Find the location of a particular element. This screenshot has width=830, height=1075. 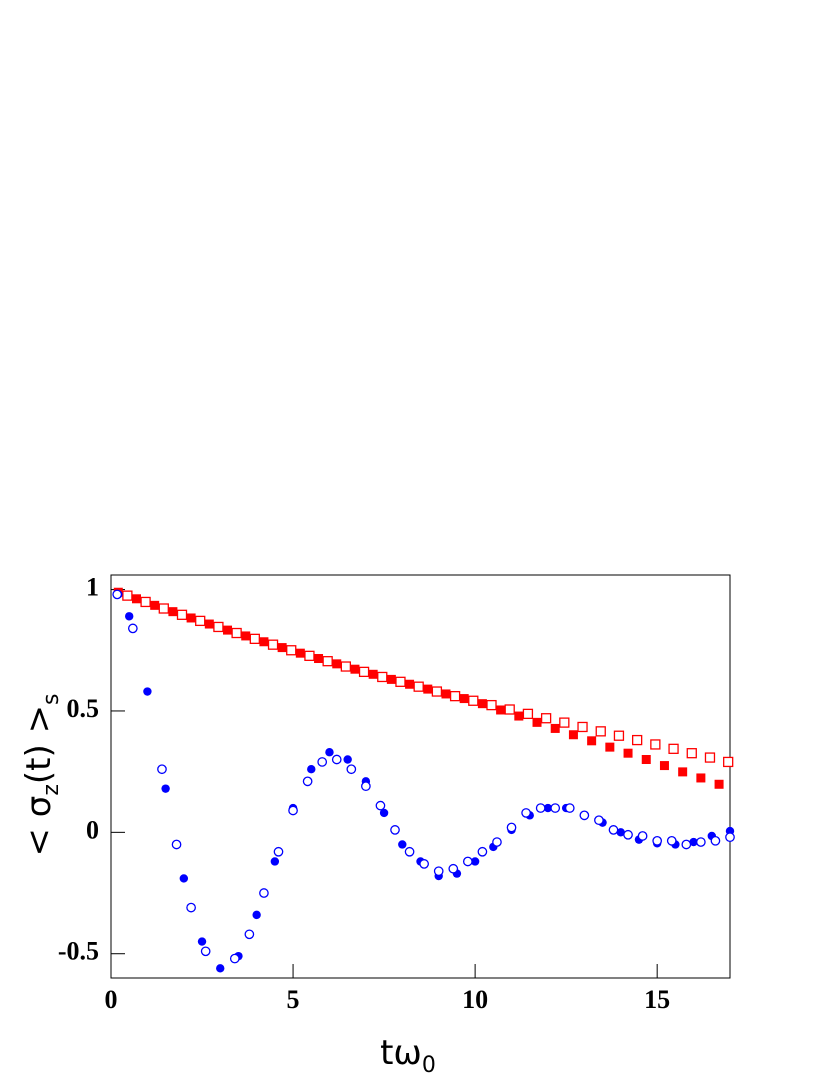

x-tick-label: 10 is located at coordinates (475, 999).